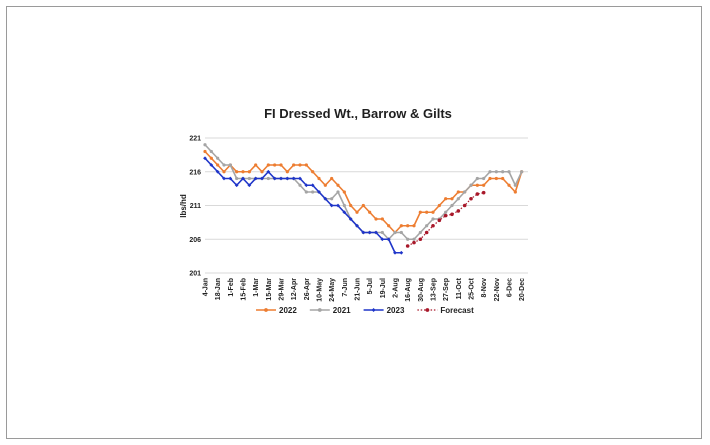 The width and height of the screenshot is (710, 445). Describe the element at coordinates (195, 139) in the screenshot. I see `y-tick-label: 221` at that location.